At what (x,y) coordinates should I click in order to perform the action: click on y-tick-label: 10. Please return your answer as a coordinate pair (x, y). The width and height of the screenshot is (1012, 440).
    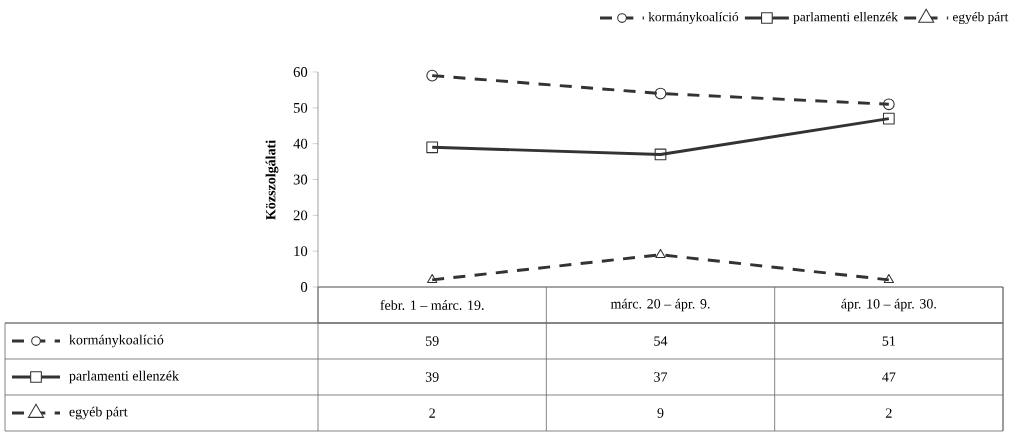
    Looking at the image, I should click on (301, 251).